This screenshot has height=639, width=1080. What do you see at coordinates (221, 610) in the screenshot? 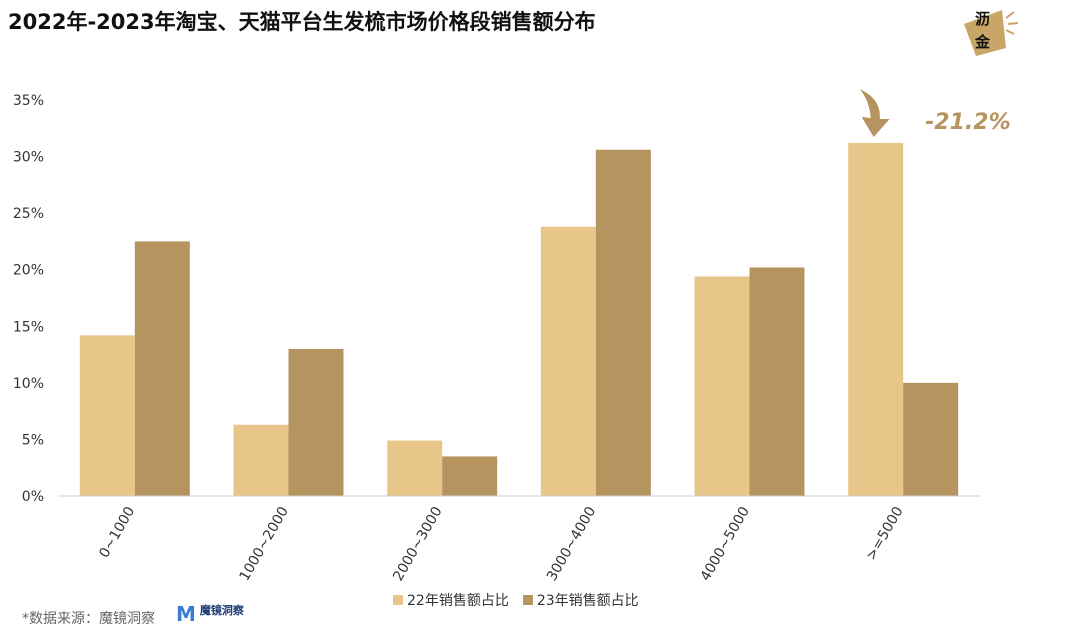
I see `source-logo-name: 魔镜洞察` at bounding box center [221, 610].